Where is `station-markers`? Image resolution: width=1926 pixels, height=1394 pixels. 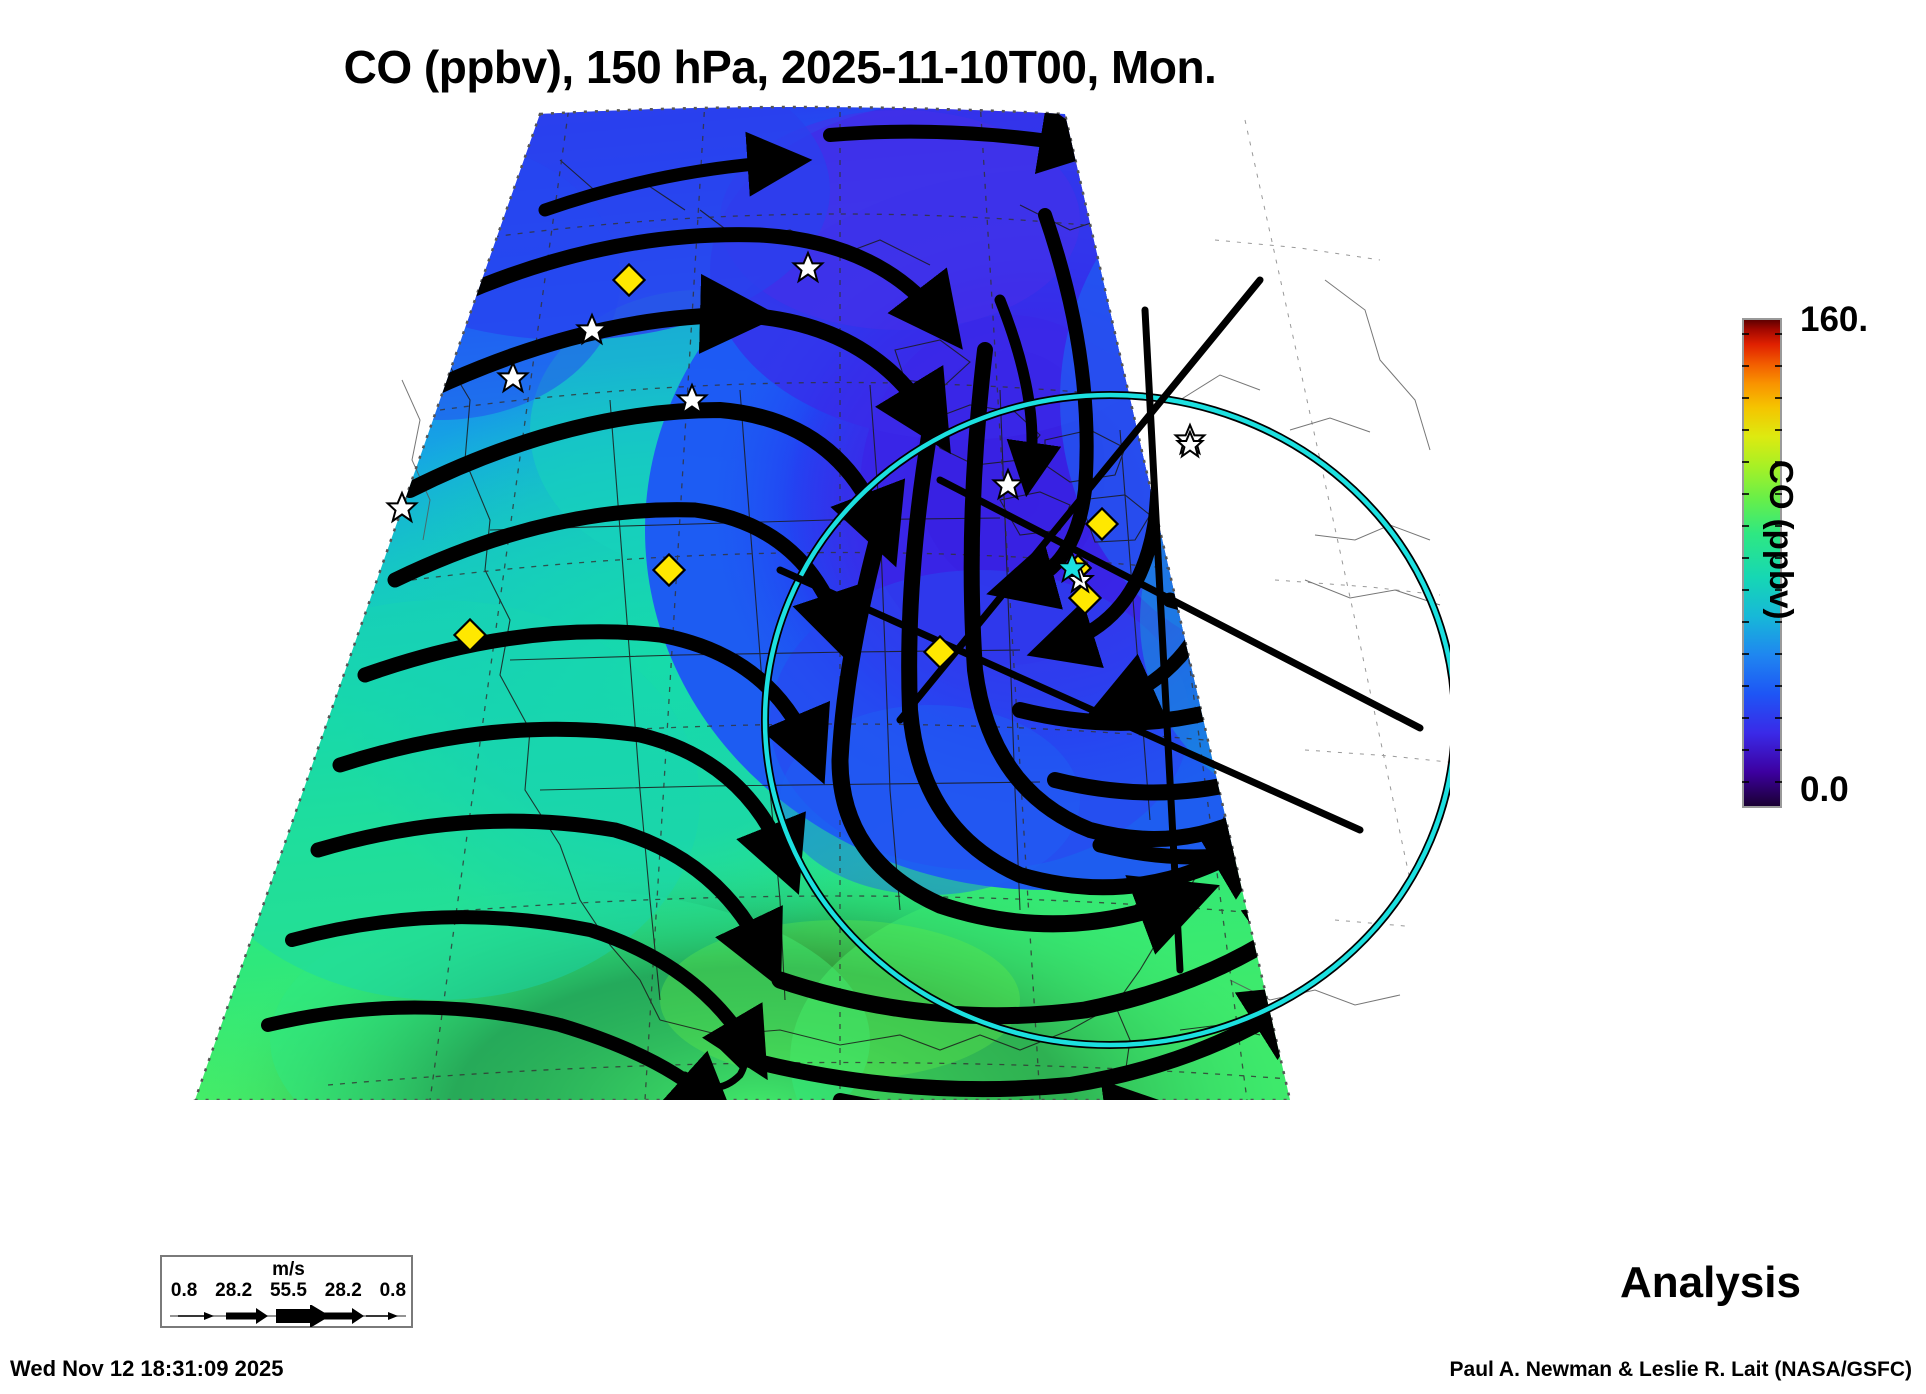 station-markers is located at coordinates (796, 460).